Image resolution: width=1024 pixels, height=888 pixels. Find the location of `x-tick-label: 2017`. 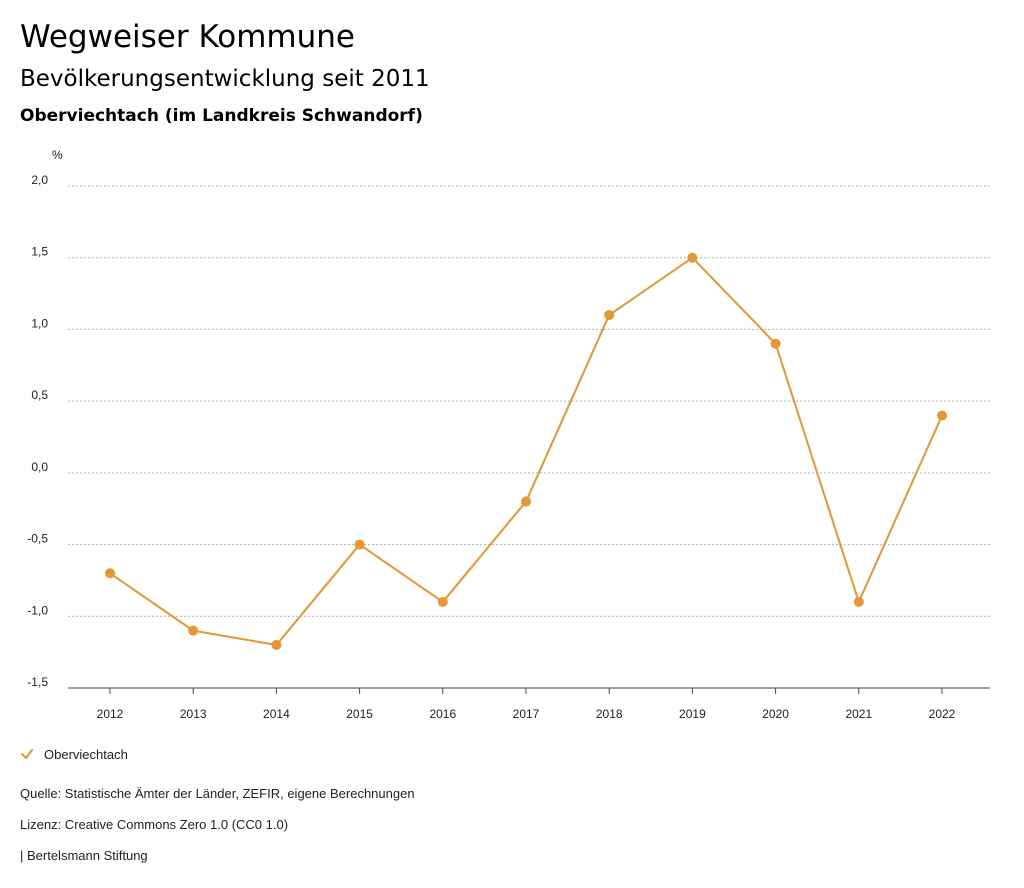

x-tick-label: 2017 is located at coordinates (526, 714).